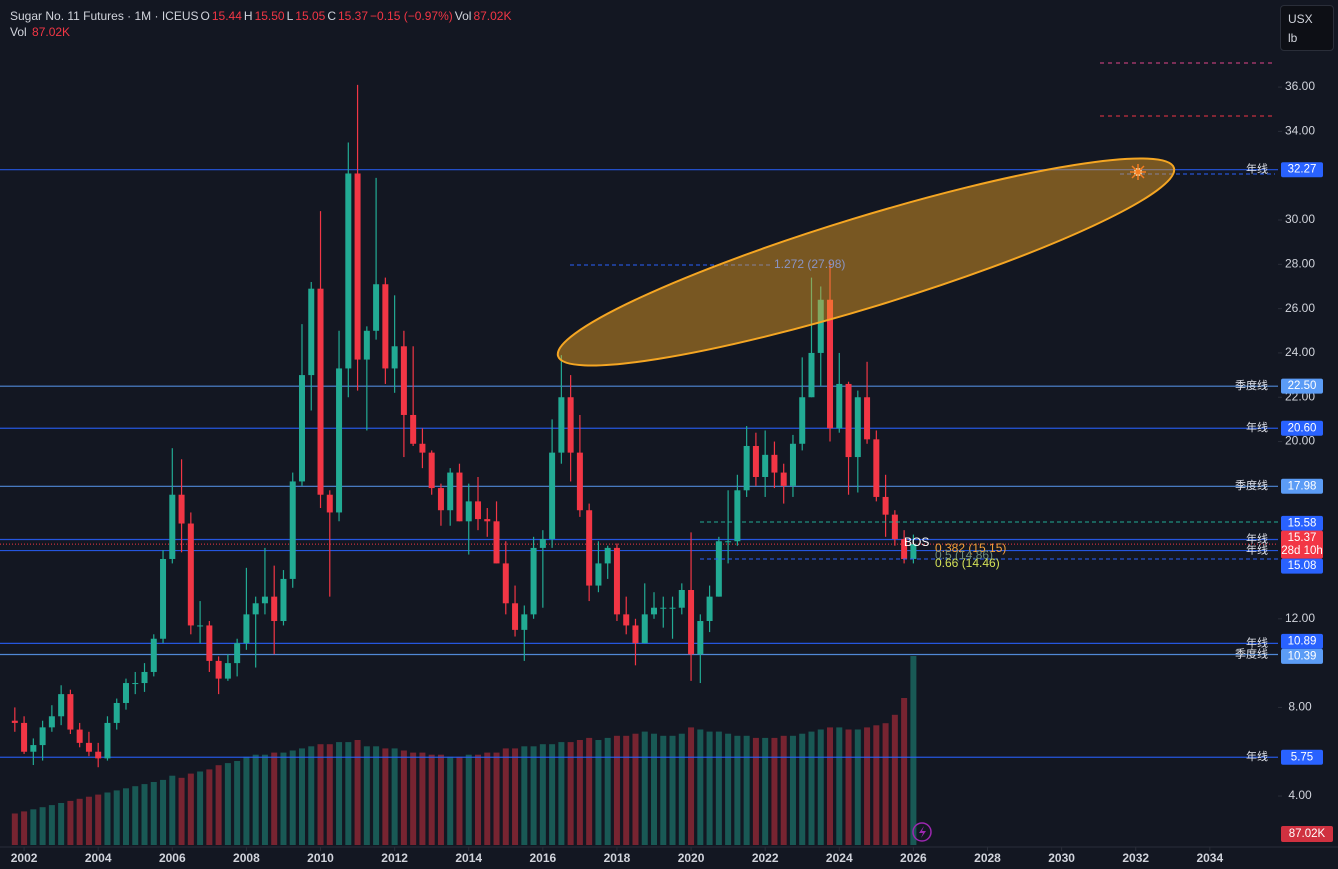 The height and width of the screenshot is (869, 1338). What do you see at coordinates (922, 832) in the screenshot?
I see `alert-icon` at bounding box center [922, 832].